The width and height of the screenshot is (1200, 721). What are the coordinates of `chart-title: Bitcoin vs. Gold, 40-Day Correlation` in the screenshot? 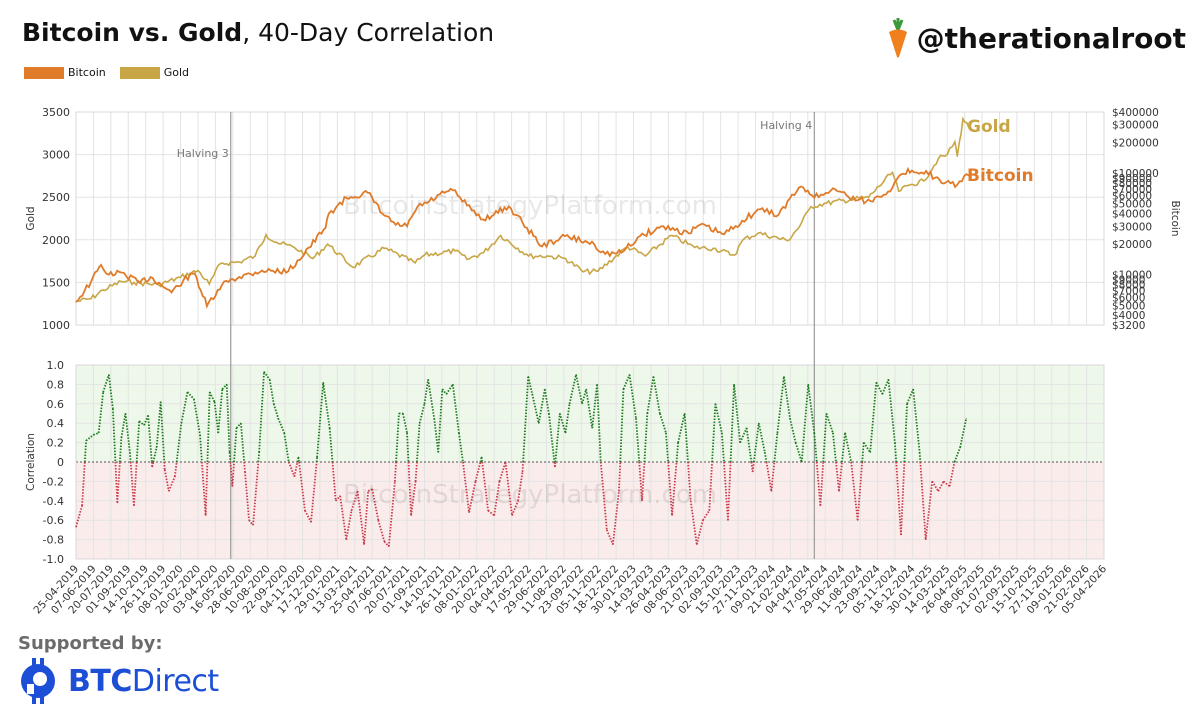 It's located at (258, 32).